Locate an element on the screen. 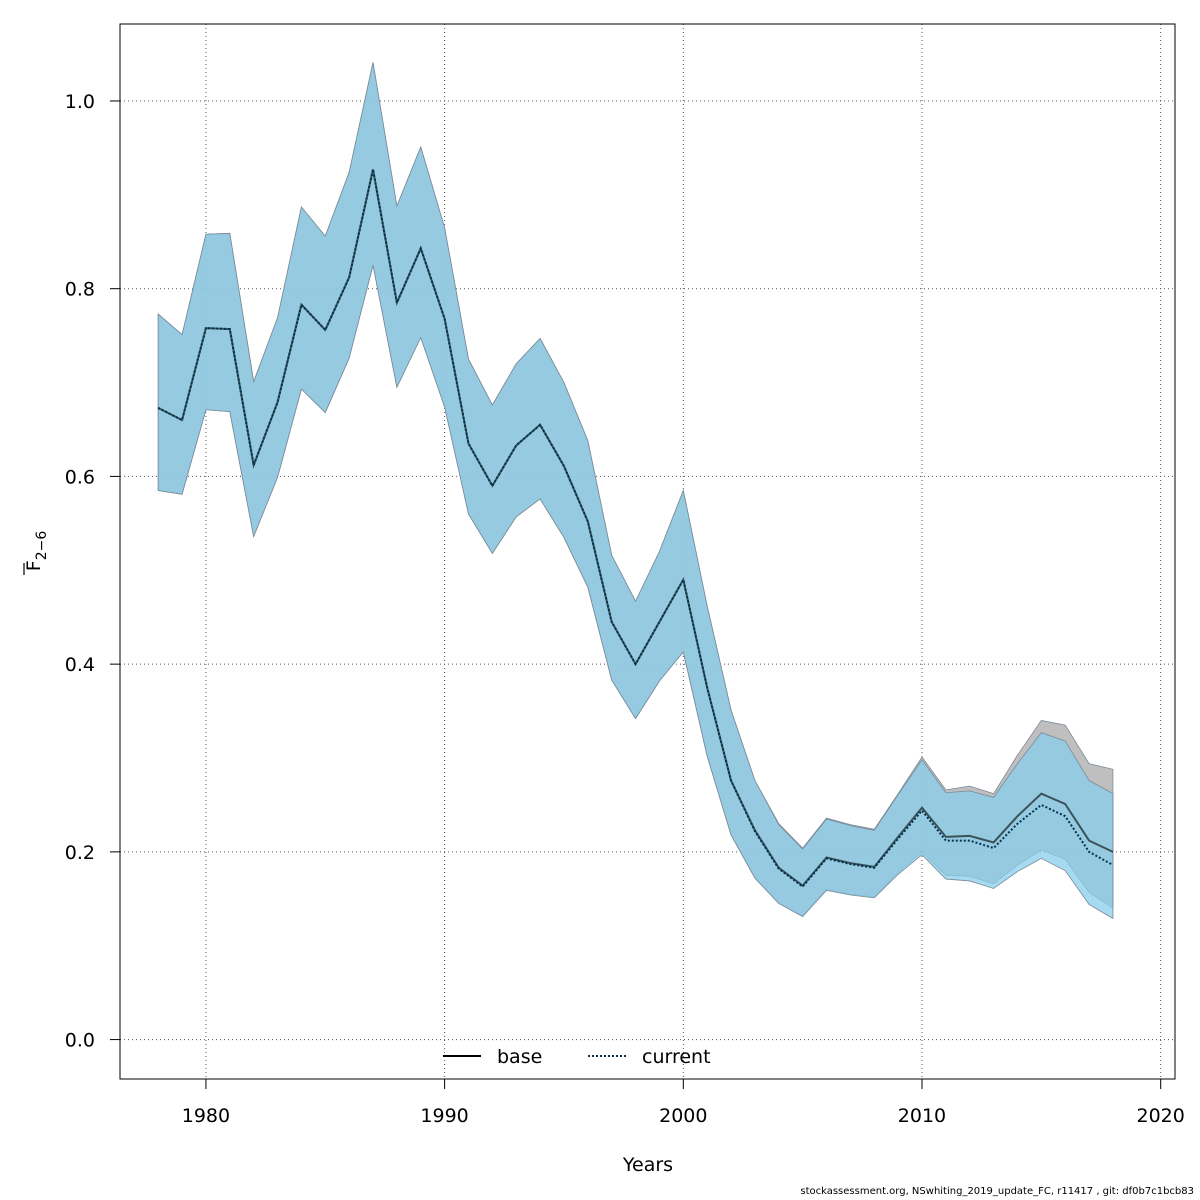  x-axis-title: Years is located at coordinates (647, 1165).